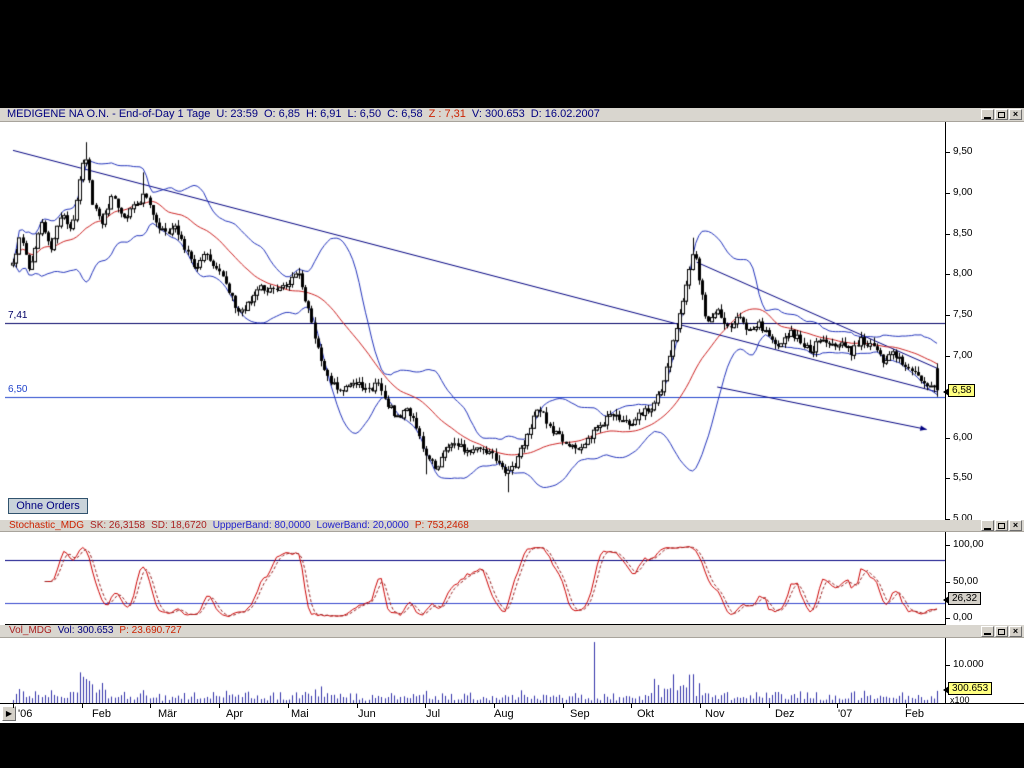 This screenshot has width=1024, height=768. What do you see at coordinates (966, 581) in the screenshot?
I see `axis-tick-label: 50,00` at bounding box center [966, 581].